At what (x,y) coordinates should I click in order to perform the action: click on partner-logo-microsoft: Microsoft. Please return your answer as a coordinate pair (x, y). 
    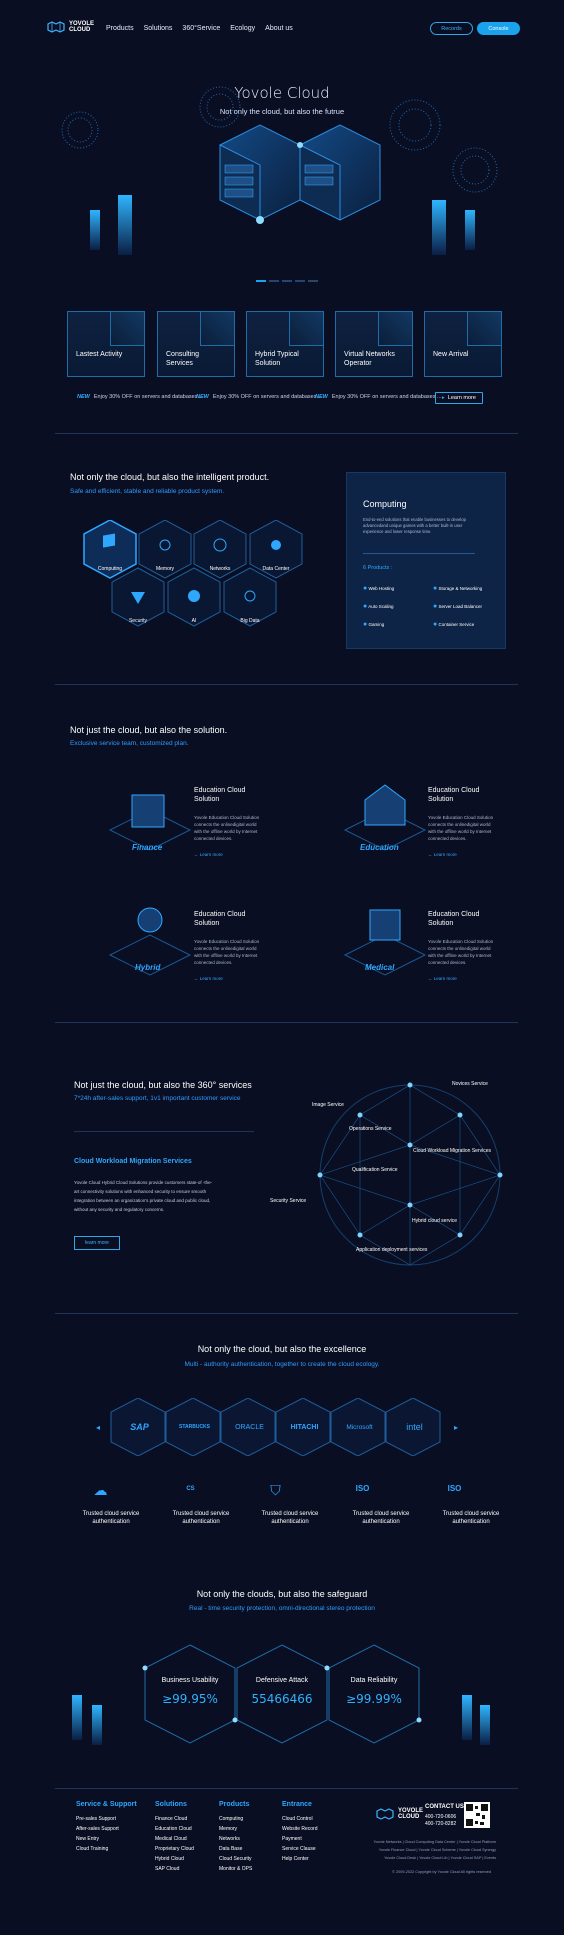
    Looking at the image, I should click on (359, 1427).